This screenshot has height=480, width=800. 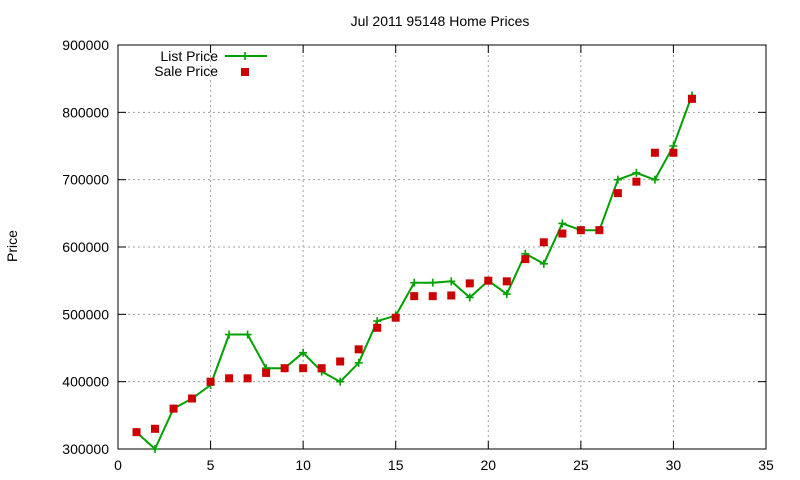 I want to click on x-tick-label: 15, so click(x=396, y=465).